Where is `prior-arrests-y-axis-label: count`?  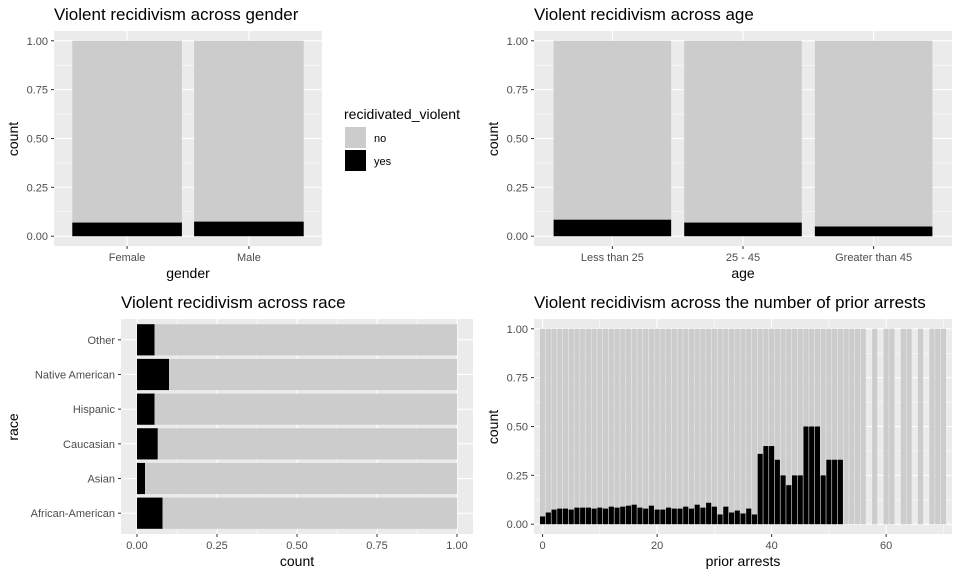 prior-arrests-y-axis-label: count is located at coordinates (493, 427).